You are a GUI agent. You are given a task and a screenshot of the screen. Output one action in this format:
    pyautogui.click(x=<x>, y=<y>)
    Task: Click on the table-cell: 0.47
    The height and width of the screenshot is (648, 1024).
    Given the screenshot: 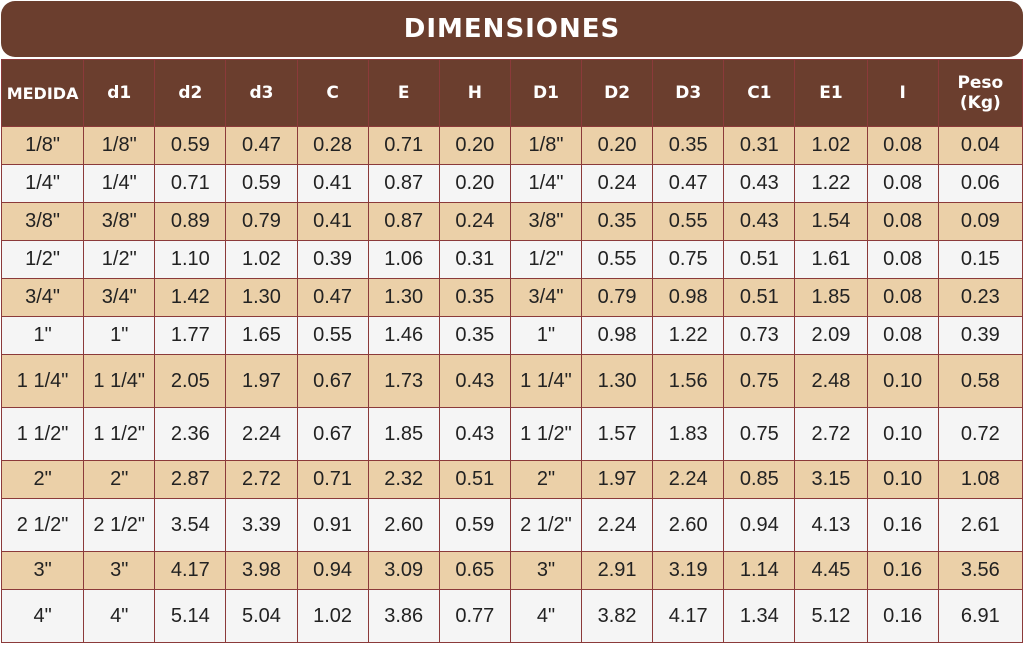 What is the action you would take?
    pyautogui.click(x=332, y=297)
    